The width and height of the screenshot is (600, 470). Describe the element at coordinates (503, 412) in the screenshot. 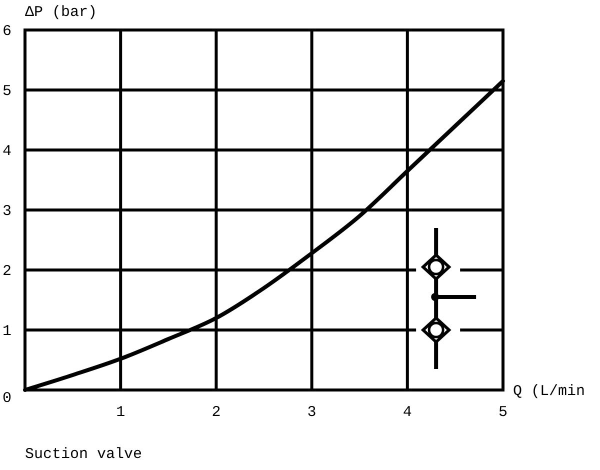

I see `x-tick-label: 5` at that location.